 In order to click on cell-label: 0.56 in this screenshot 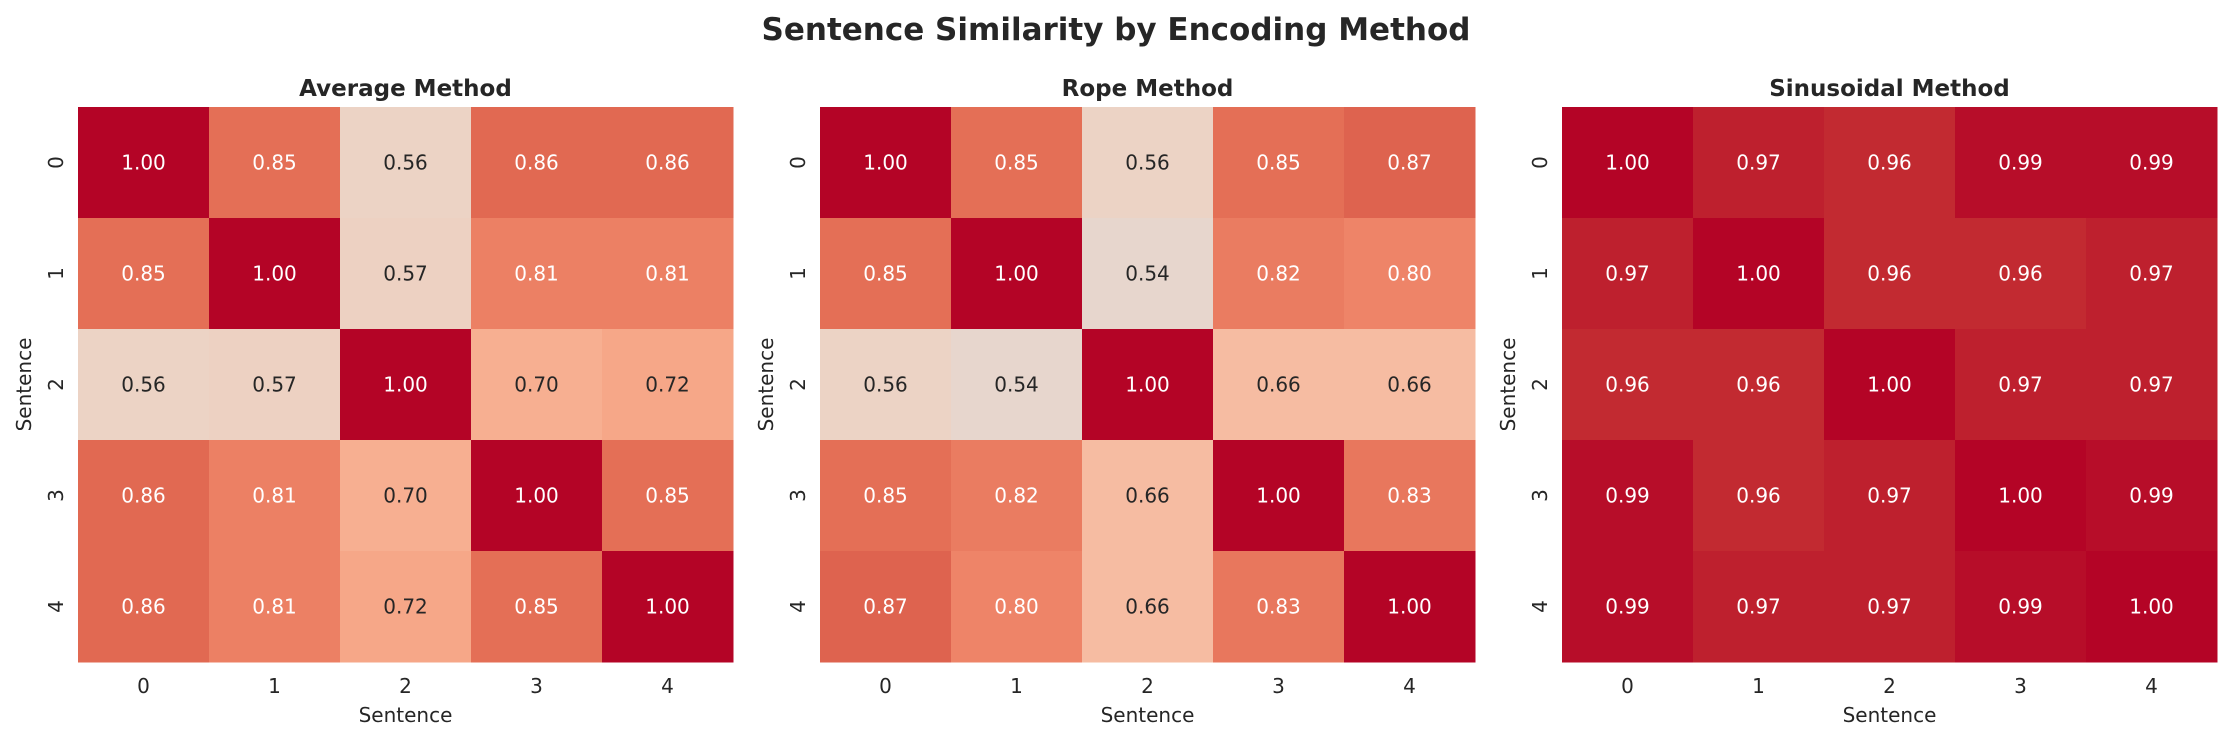, I will do `click(1147, 163)`.